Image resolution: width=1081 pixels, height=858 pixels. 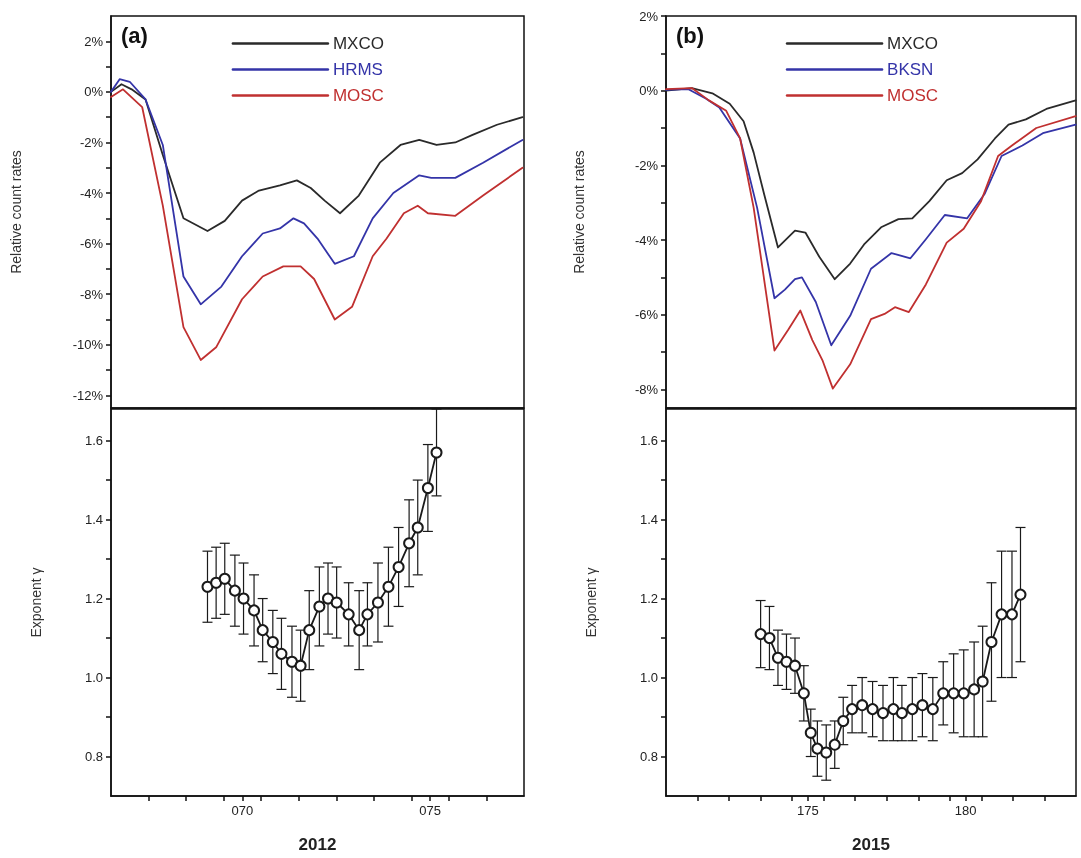 I want to click on x-tick-label: 175, so click(x=808, y=810).